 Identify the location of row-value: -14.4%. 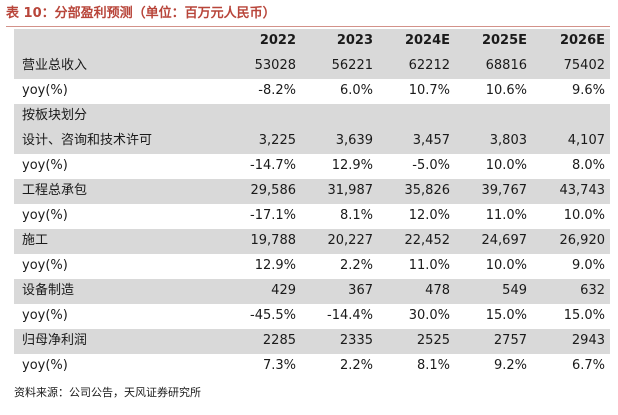
(350, 316).